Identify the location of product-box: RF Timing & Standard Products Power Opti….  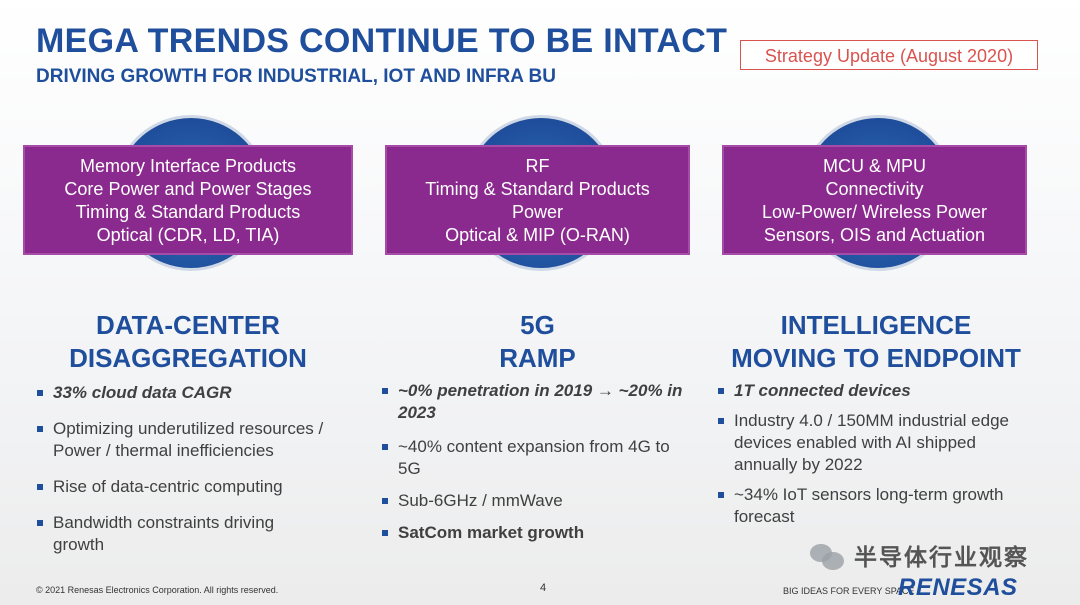
(537, 200).